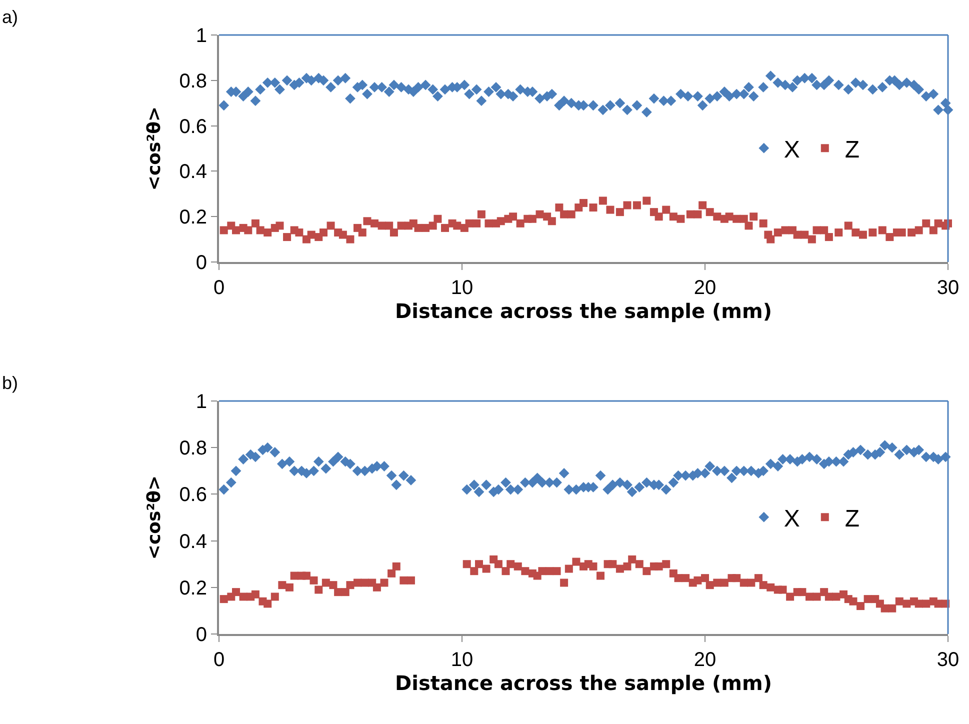 This screenshot has width=969, height=724. Describe the element at coordinates (10, 17) in the screenshot. I see `text: a)` at that location.